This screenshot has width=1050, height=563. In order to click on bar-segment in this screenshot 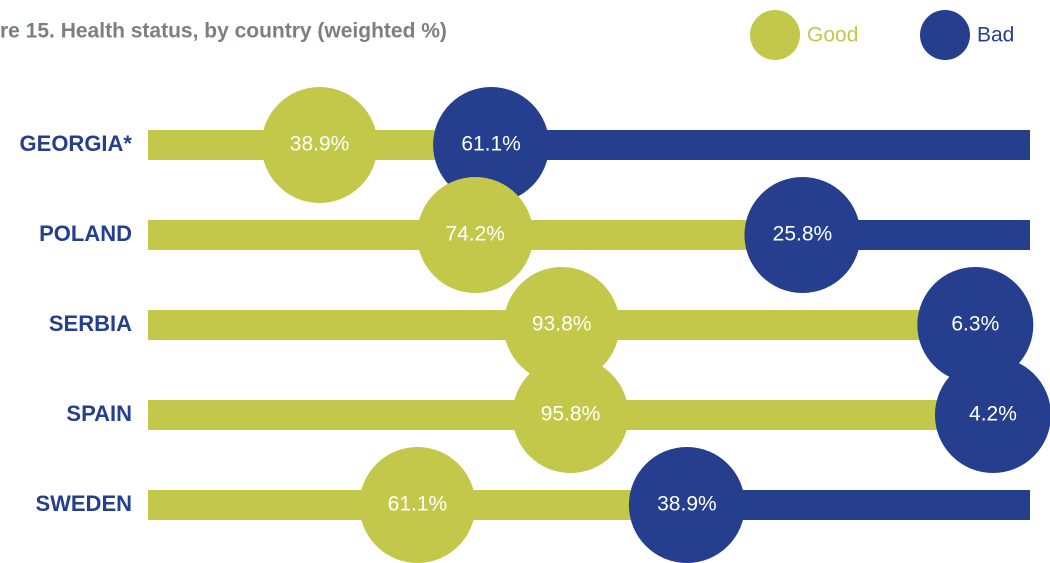, I will do `click(760, 145)`.